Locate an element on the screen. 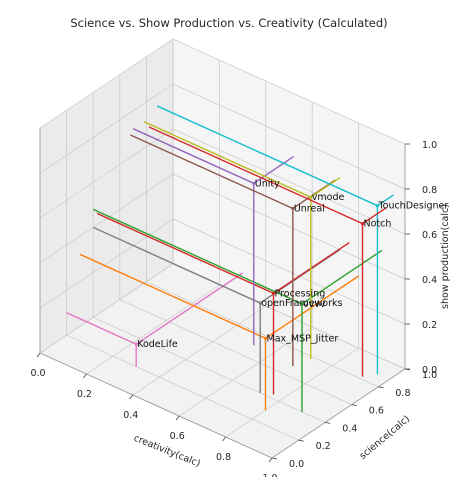 This screenshot has height=477, width=474. point-label: openFrameworks is located at coordinates (301, 303).